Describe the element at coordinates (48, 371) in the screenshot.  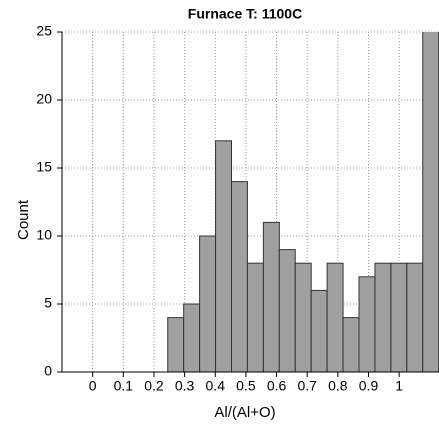
I see `y-tick-label: 0` at that location.